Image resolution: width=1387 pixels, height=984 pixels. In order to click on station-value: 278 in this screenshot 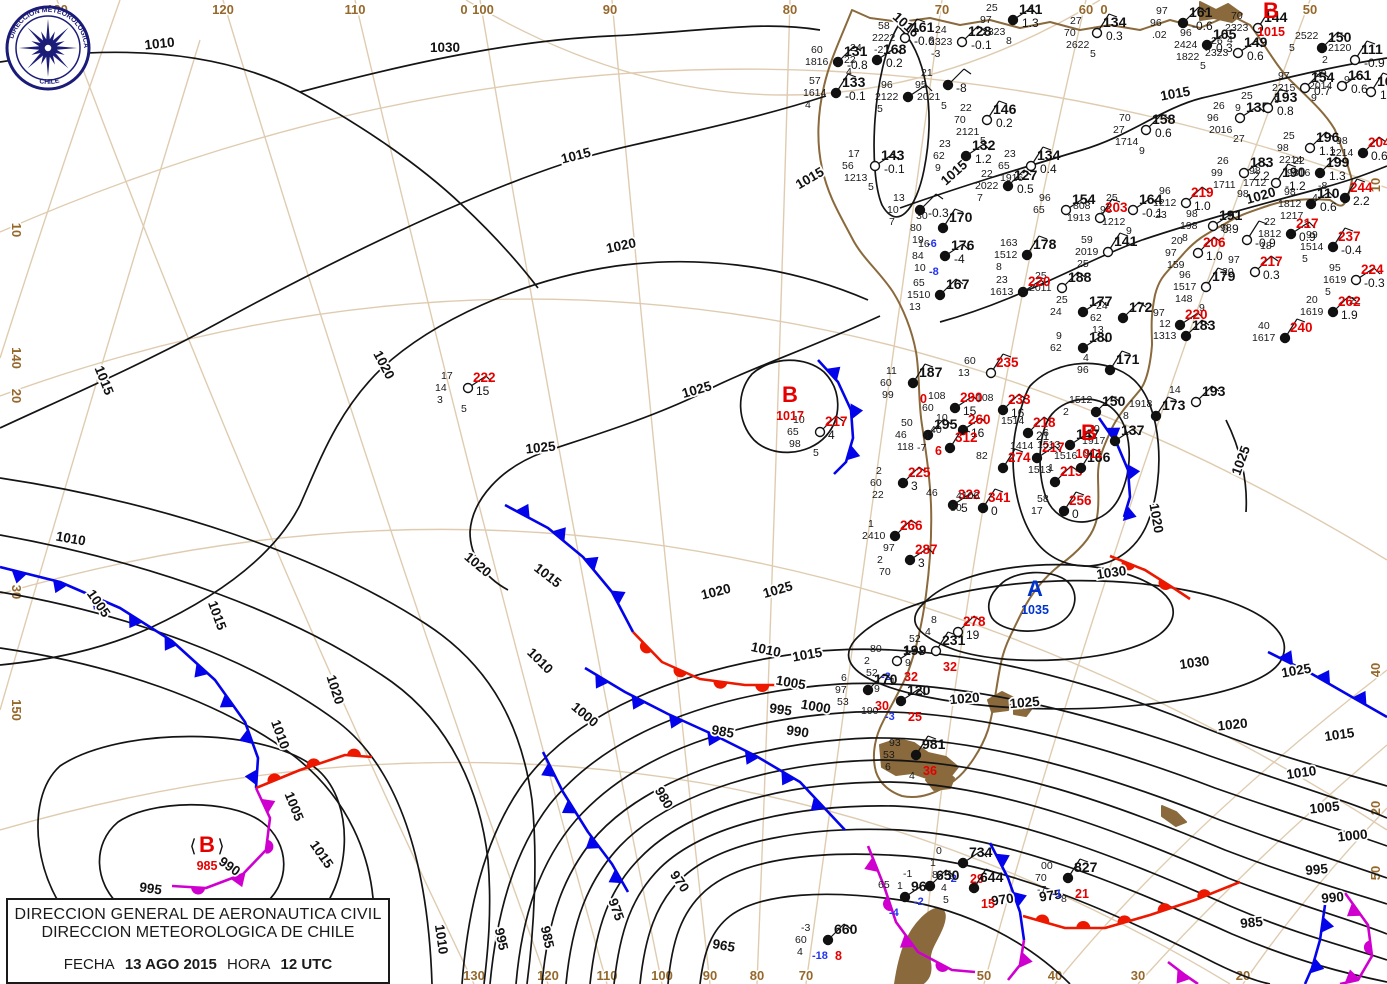, I will do `click(974, 621)`.